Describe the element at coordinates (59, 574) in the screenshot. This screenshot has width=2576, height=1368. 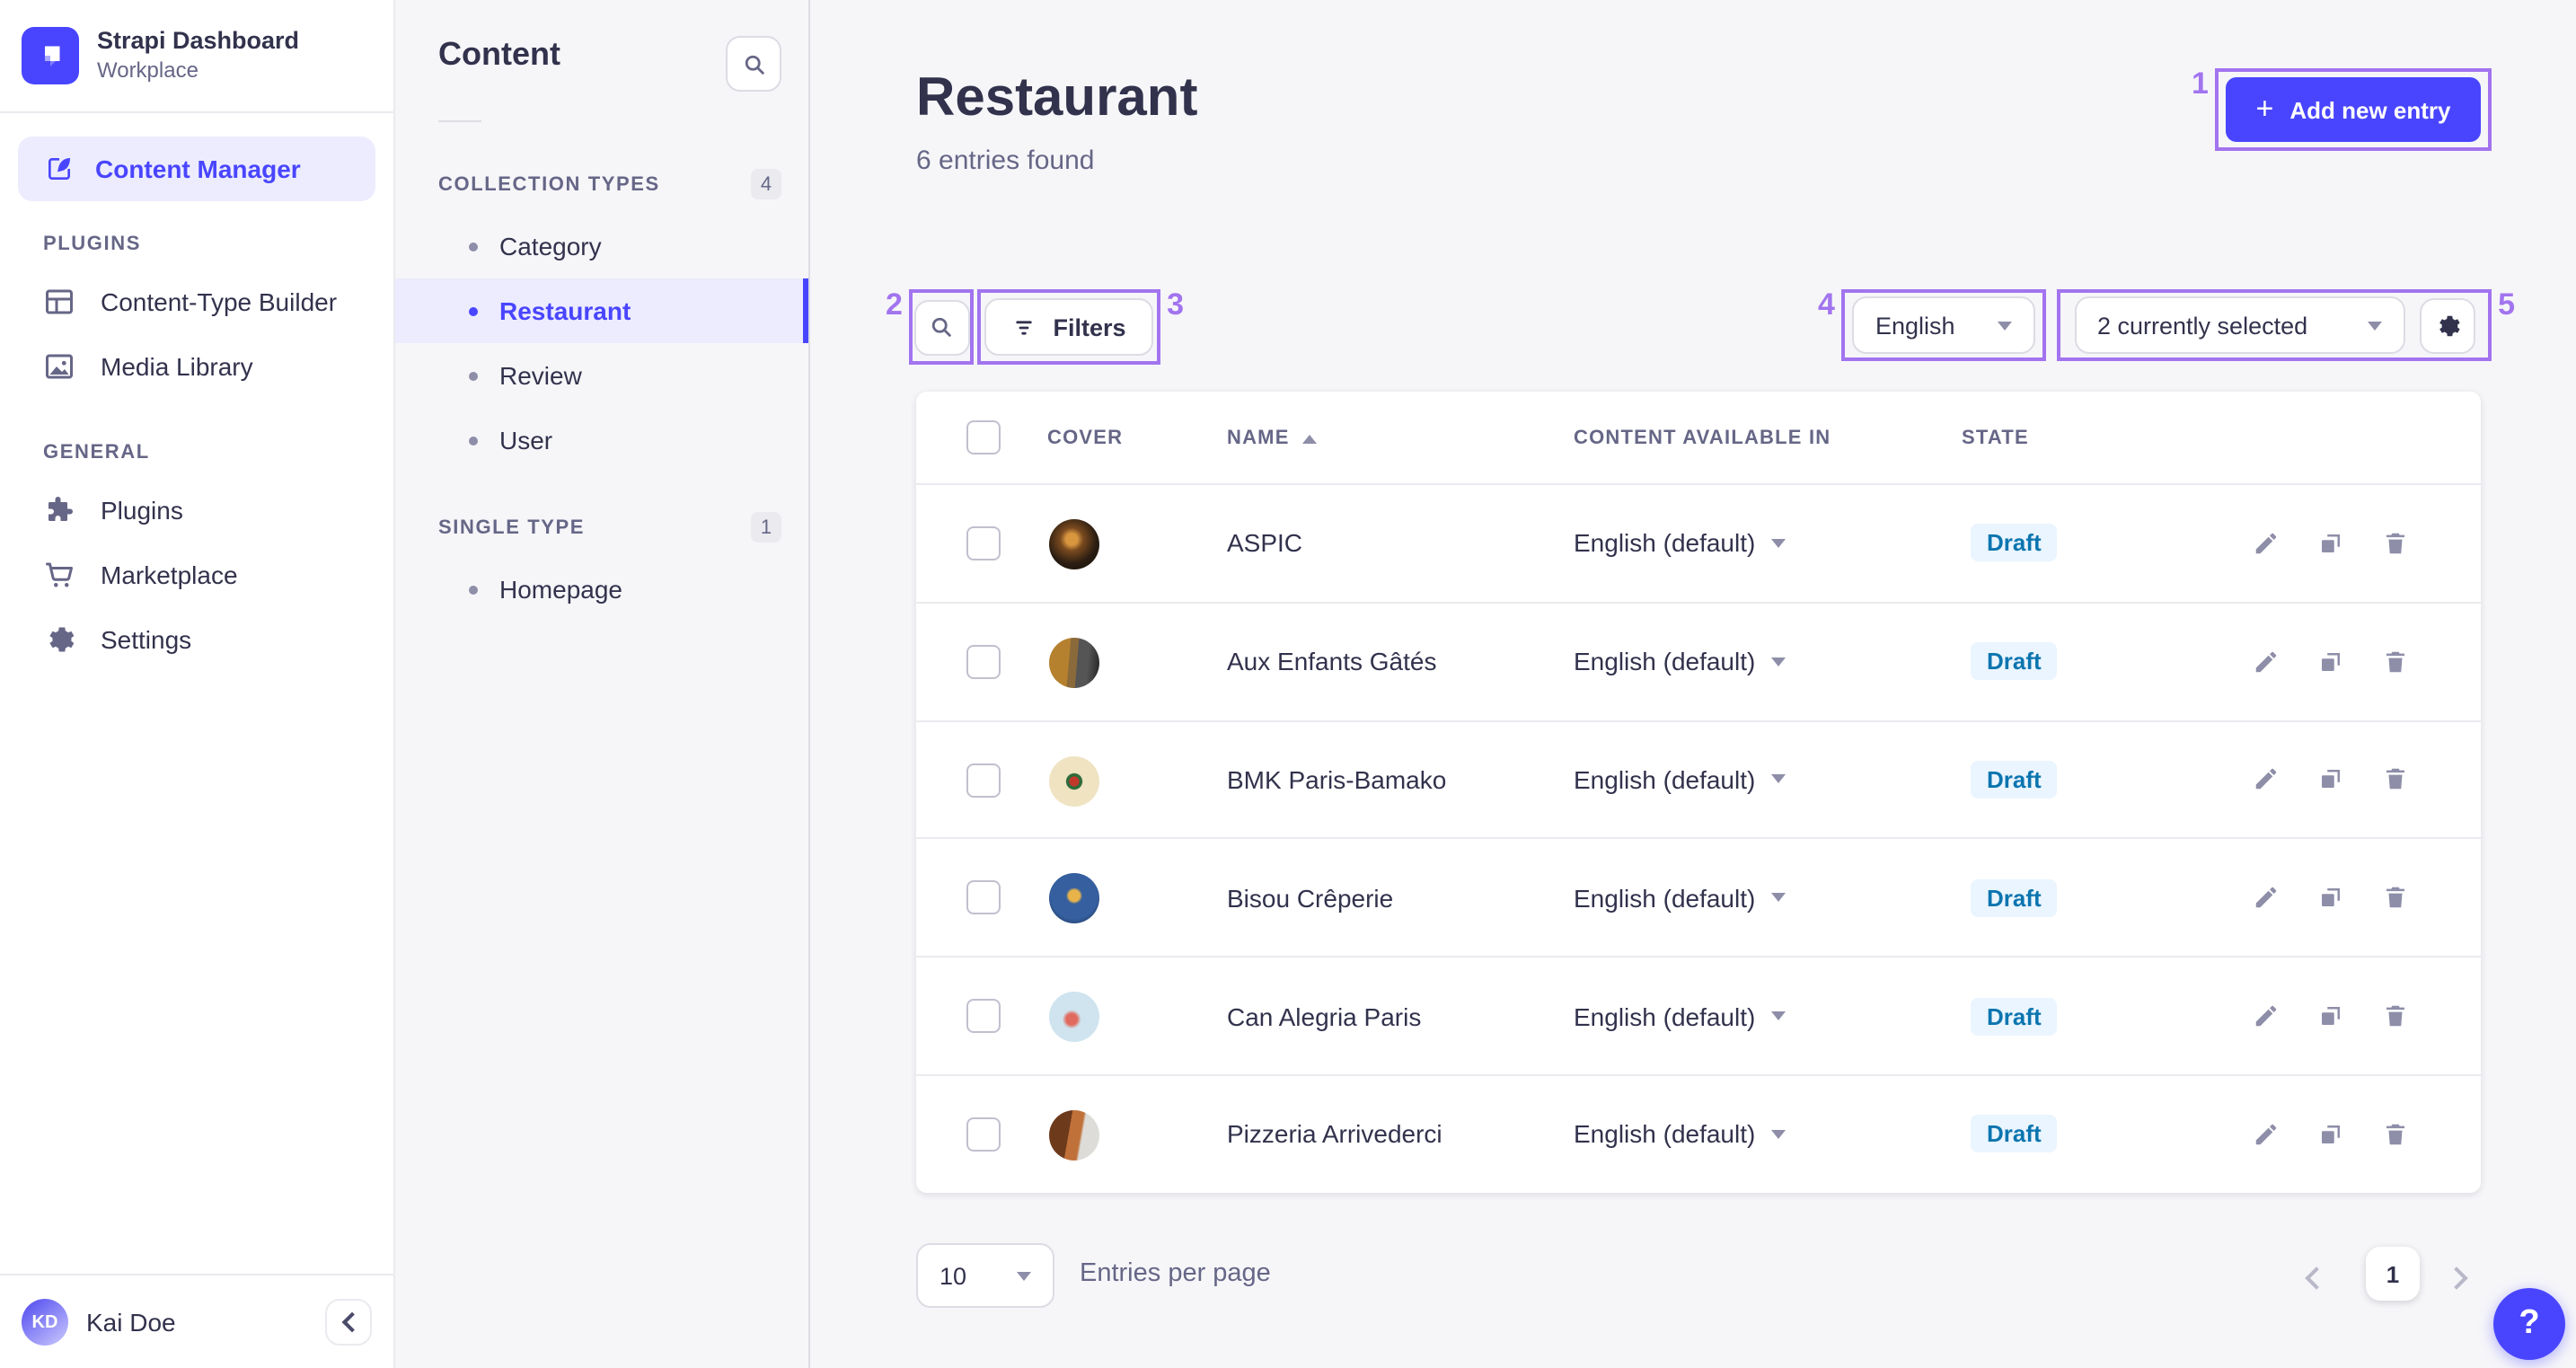
I see `cart-icon` at that location.